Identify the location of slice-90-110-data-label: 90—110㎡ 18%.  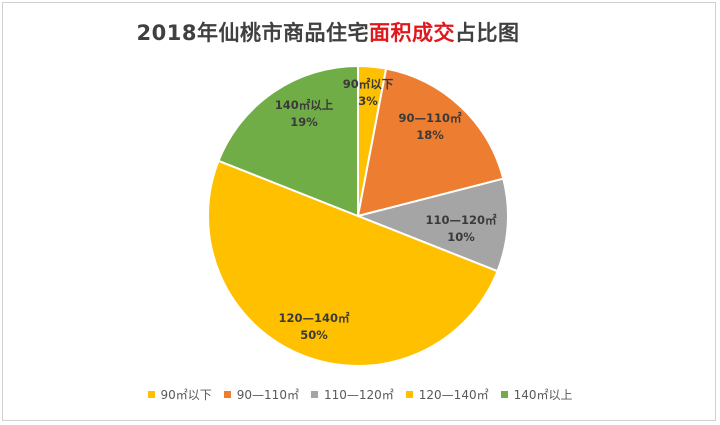
(430, 126).